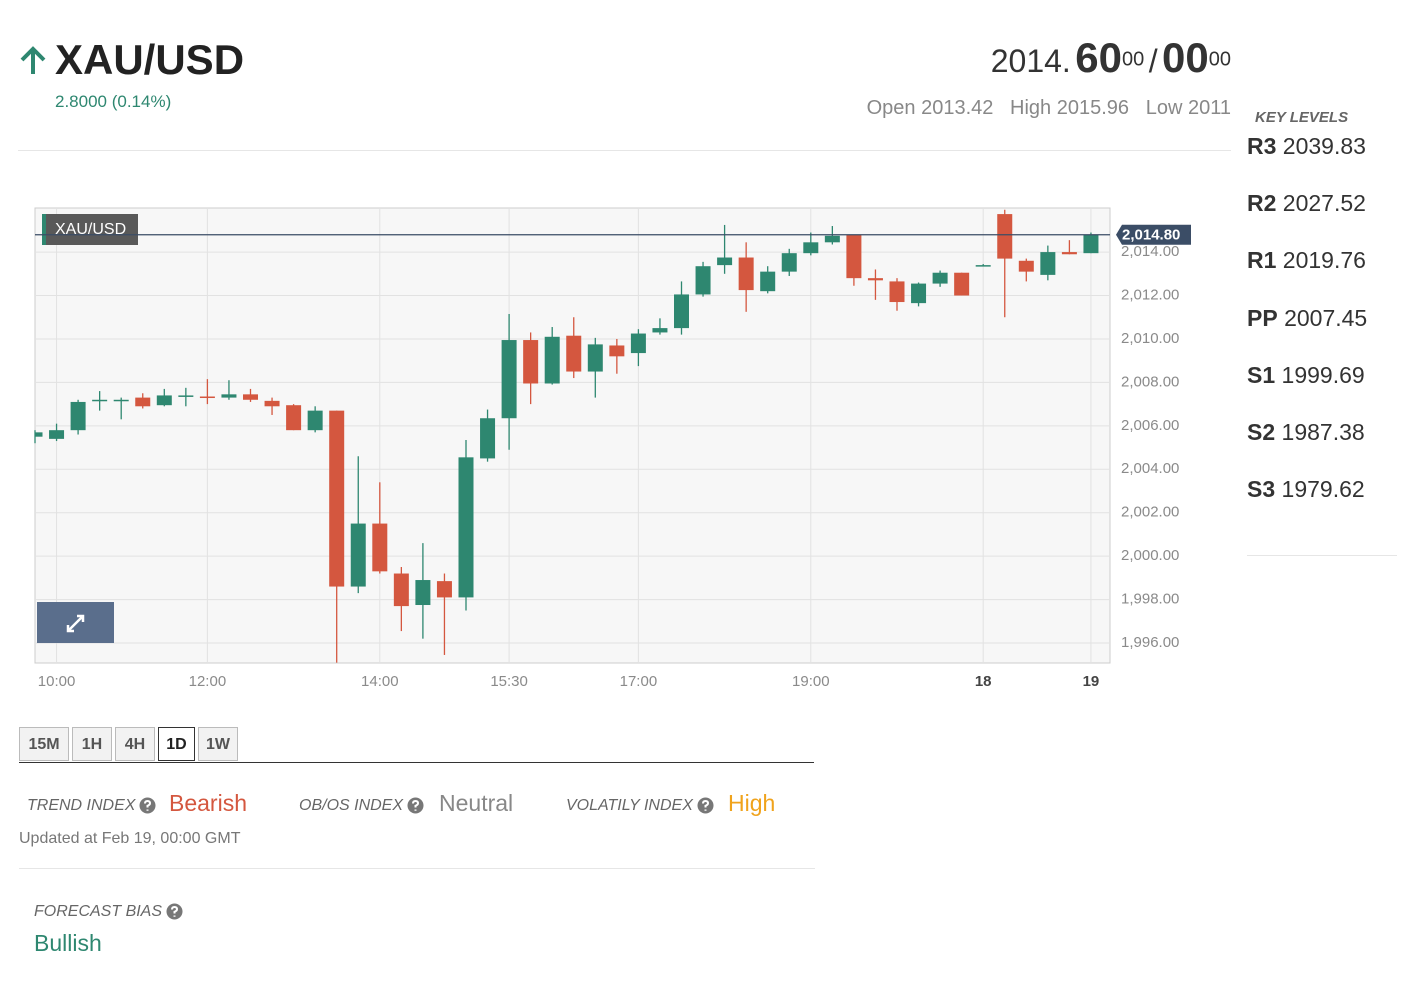 The height and width of the screenshot is (1005, 1411). Describe the element at coordinates (640, 806) in the screenshot. I see `index-label: VOLATILY INDEX` at that location.